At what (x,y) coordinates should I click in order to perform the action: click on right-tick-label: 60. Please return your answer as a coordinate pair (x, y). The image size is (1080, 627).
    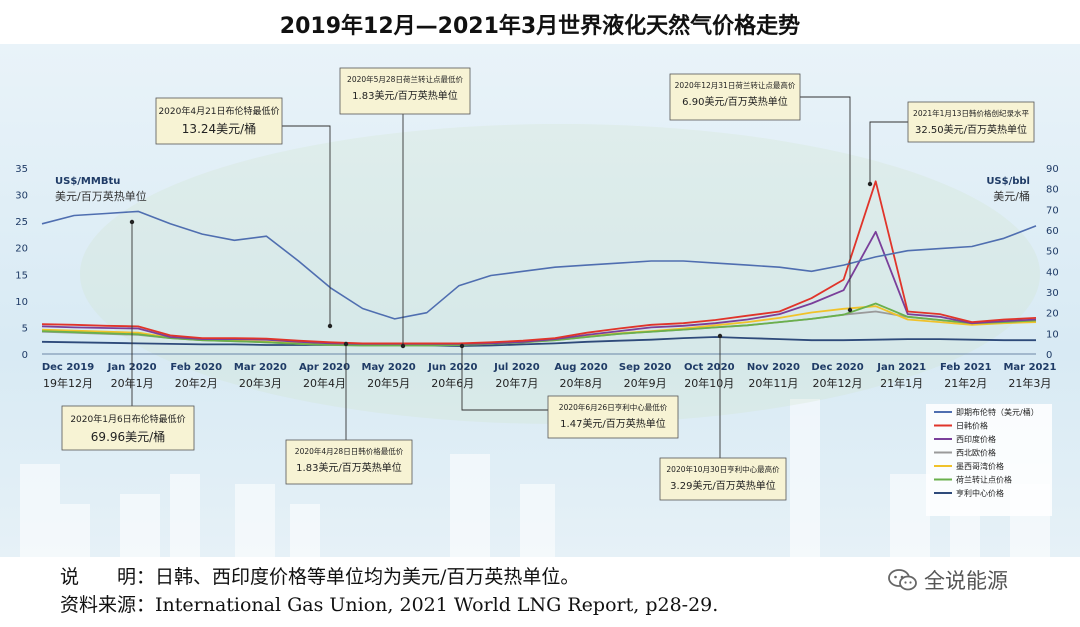
    Looking at the image, I should click on (1052, 231).